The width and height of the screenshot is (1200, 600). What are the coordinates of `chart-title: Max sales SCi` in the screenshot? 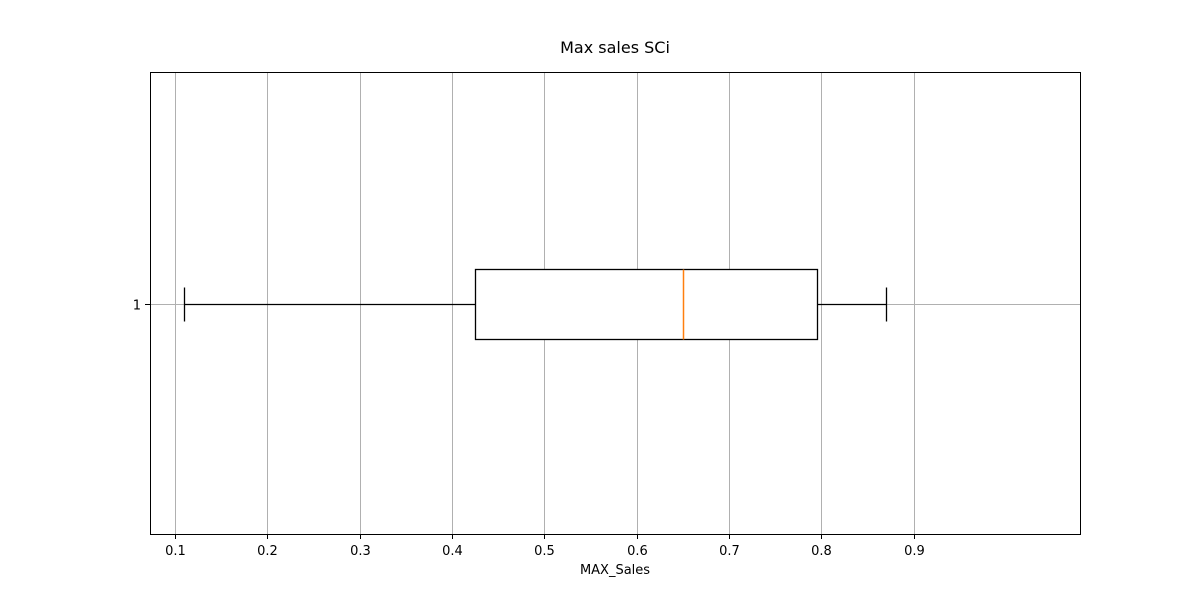 It's located at (615, 47).